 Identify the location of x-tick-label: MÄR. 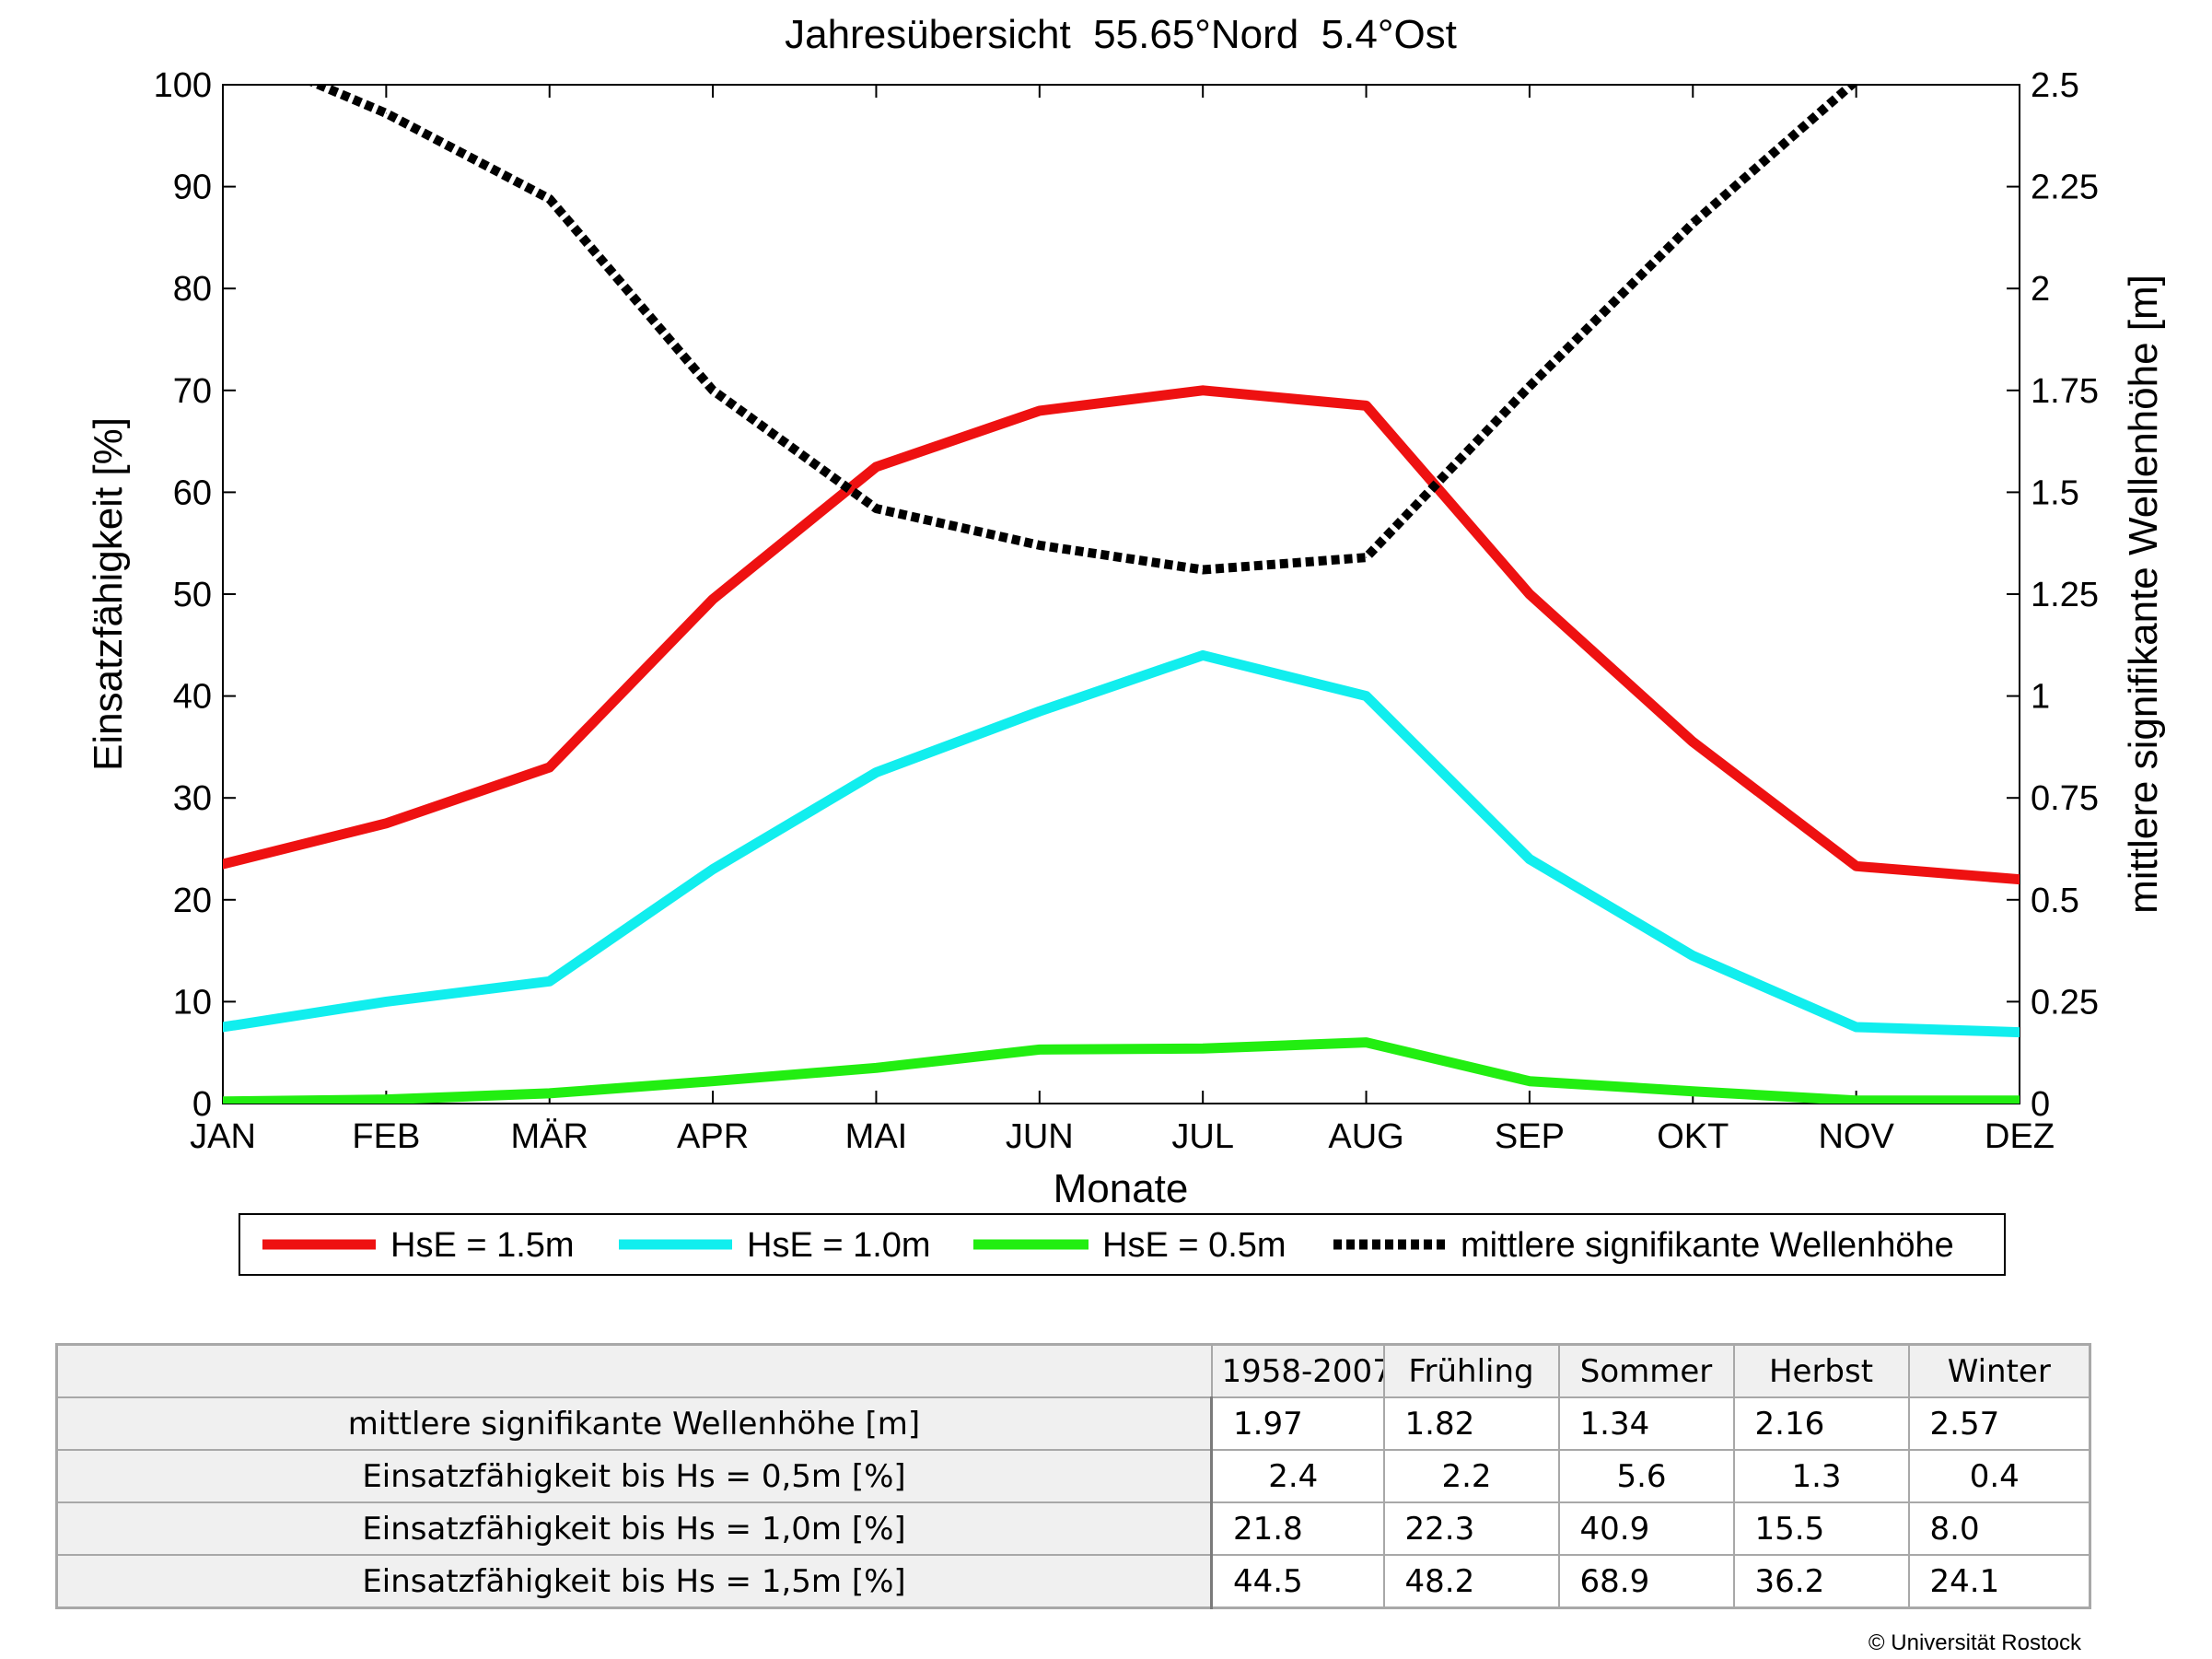
(550, 1136).